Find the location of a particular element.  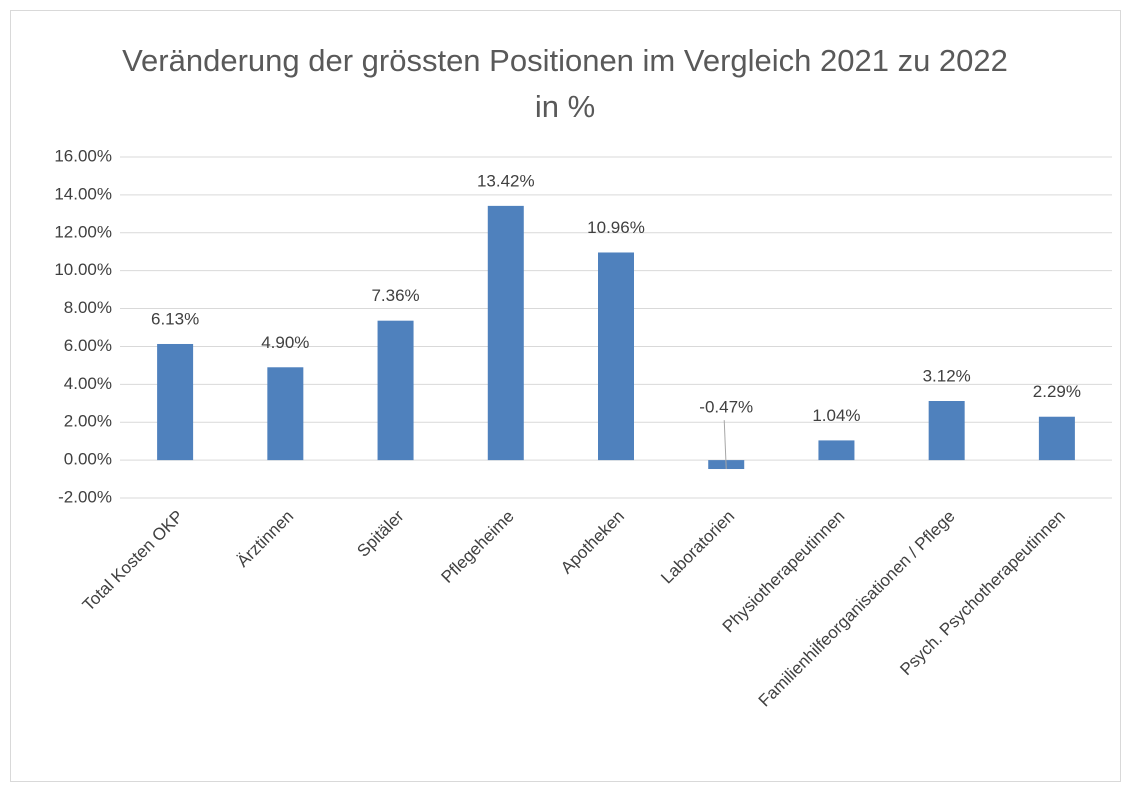

x-tick-label: Spitäler is located at coordinates (380, 533).